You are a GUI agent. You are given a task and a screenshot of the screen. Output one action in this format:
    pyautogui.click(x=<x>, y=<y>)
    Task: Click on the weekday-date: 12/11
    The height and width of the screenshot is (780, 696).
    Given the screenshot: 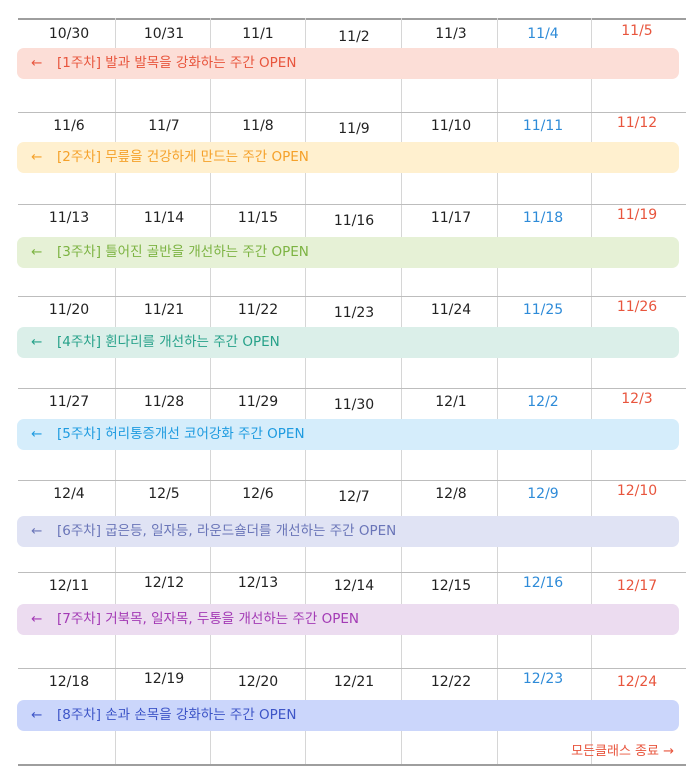 What is the action you would take?
    pyautogui.click(x=69, y=586)
    